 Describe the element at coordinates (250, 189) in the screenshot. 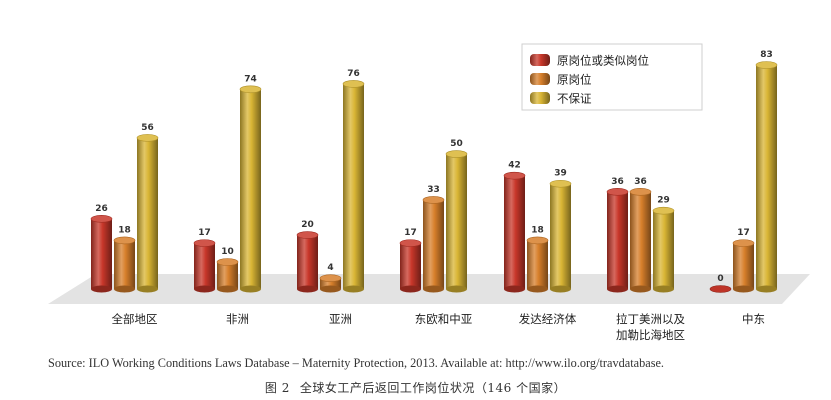

I see `bar-africa-s3` at that location.